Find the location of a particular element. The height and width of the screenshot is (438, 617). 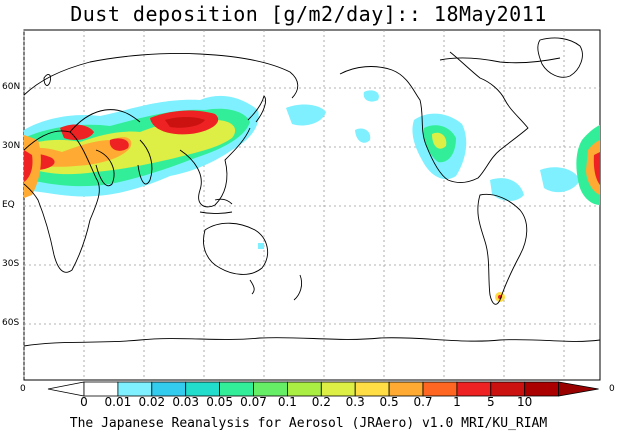

lat-label-60s: 60S is located at coordinates (11, 323).